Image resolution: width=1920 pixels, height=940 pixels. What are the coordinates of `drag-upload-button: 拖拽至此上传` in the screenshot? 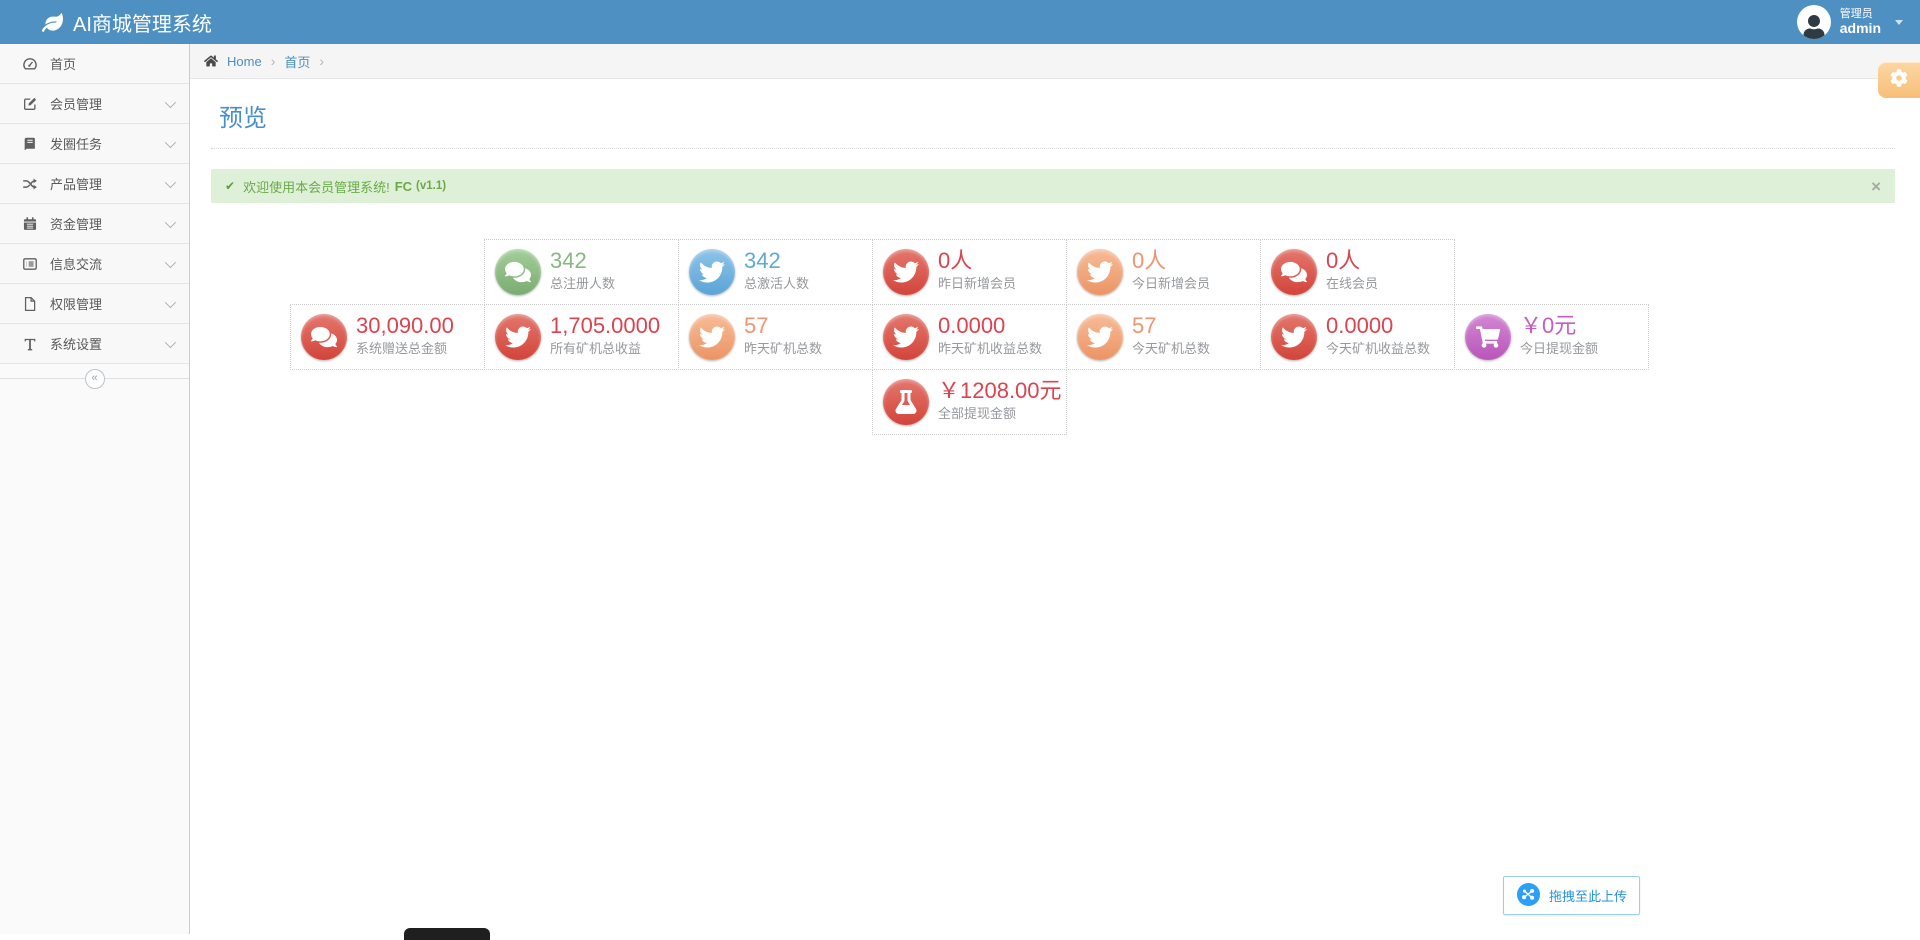 It's located at (1572, 895).